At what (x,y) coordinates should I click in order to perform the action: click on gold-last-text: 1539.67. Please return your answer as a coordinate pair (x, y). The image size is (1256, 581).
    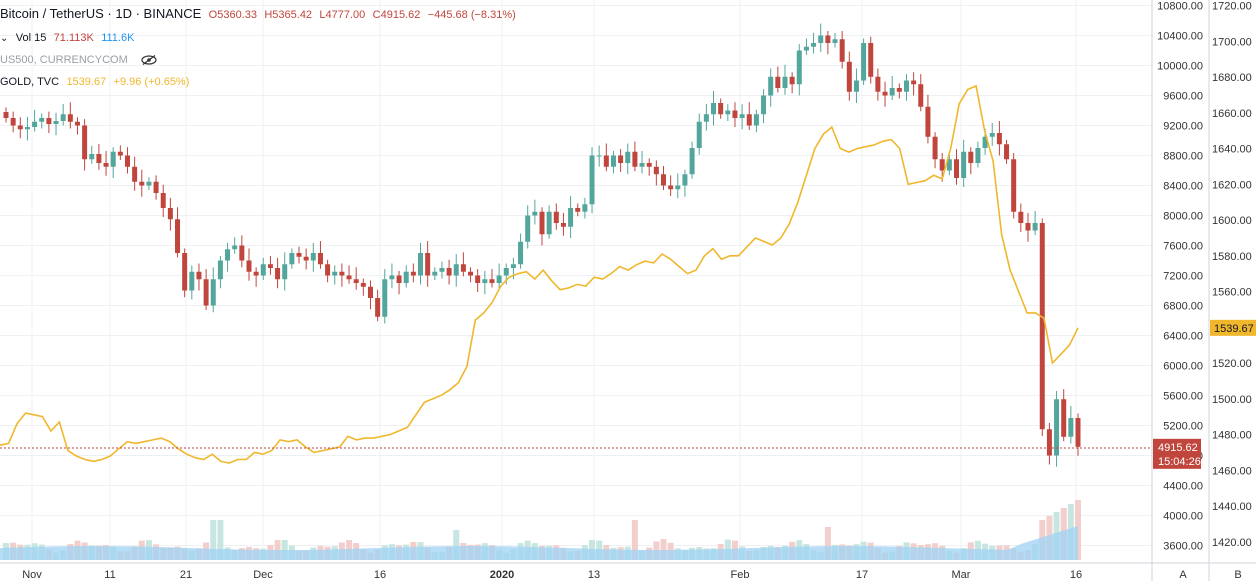
    Looking at the image, I should click on (1234, 329).